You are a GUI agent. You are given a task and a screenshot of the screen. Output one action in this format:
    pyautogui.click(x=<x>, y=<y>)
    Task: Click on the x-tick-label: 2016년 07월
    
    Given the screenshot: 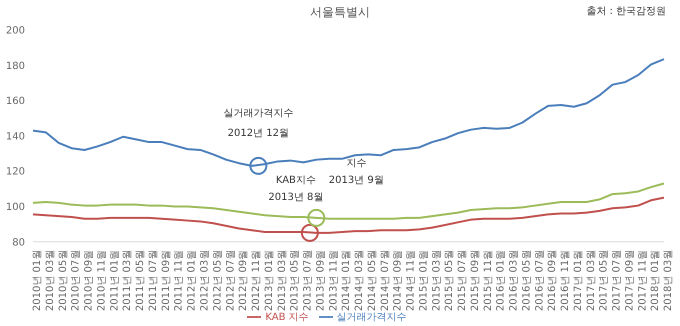 What is the action you would take?
    pyautogui.click(x=540, y=281)
    